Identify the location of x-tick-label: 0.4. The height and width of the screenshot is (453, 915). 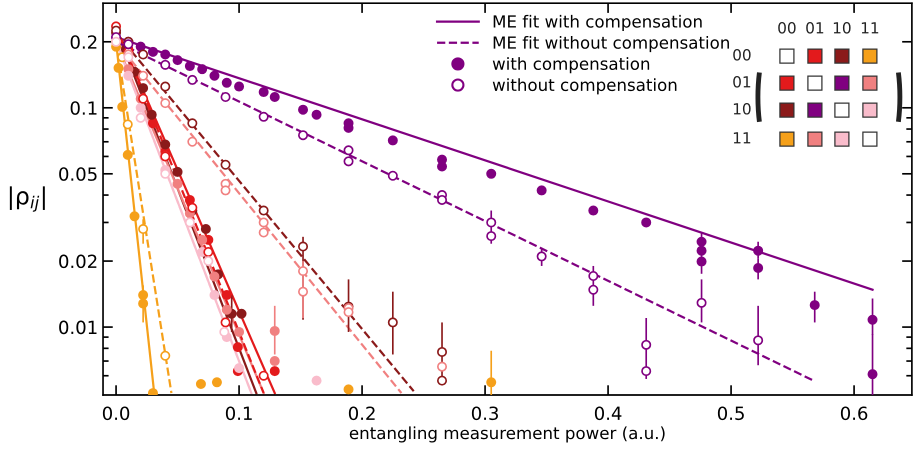
(608, 413).